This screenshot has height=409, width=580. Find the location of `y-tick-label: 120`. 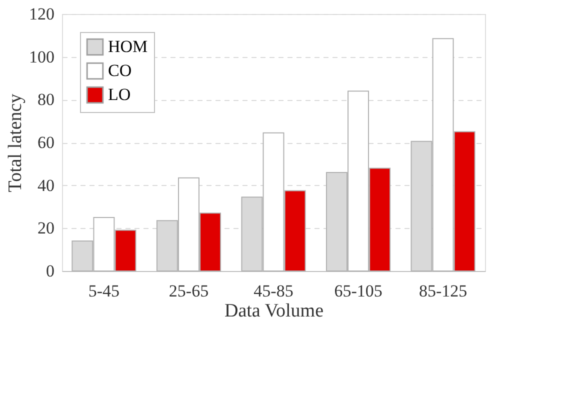

y-tick-label: 120 is located at coordinates (41, 14).